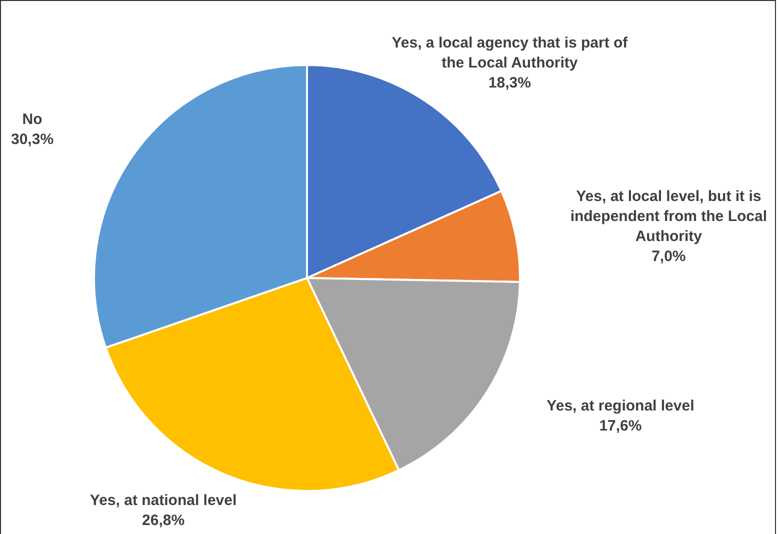 This screenshot has width=778, height=534. Describe the element at coordinates (620, 425) in the screenshot. I see `data-label: 17,6%` at that location.